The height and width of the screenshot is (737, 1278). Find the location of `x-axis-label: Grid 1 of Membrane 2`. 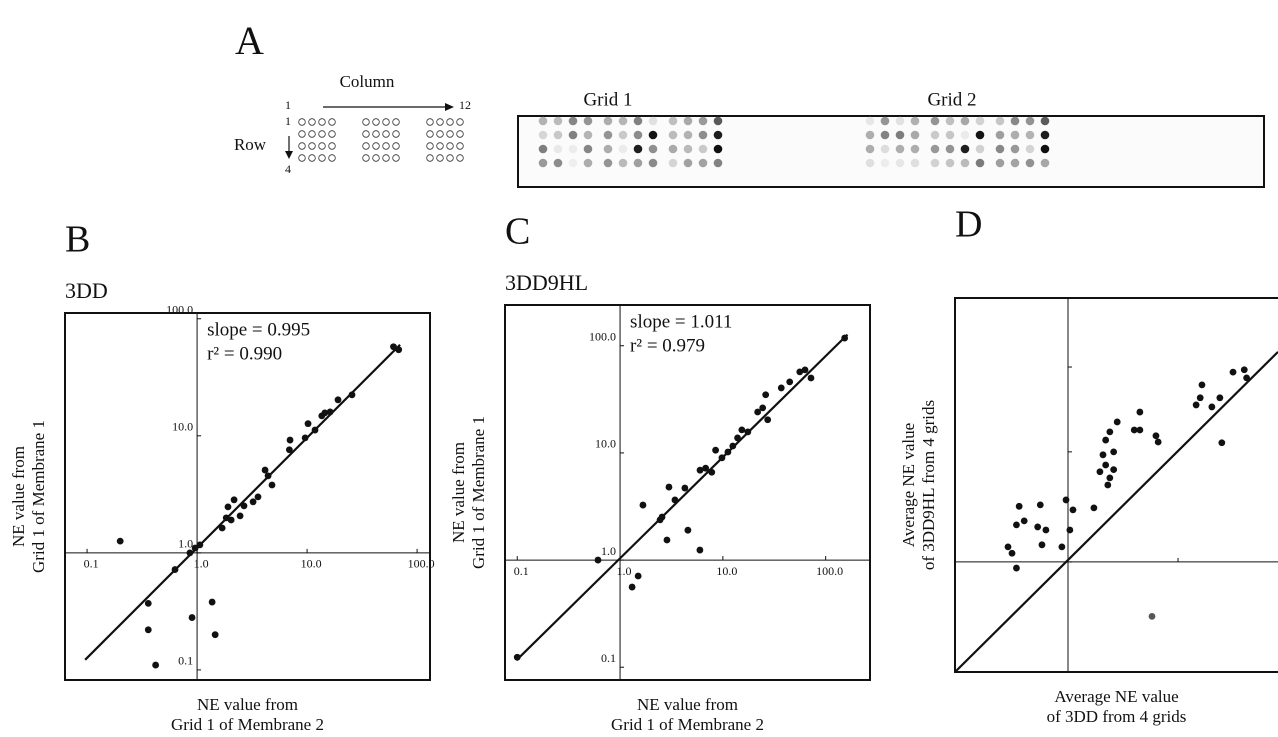

x-axis-label: Grid 1 of Membrane 2 is located at coordinates (687, 724).